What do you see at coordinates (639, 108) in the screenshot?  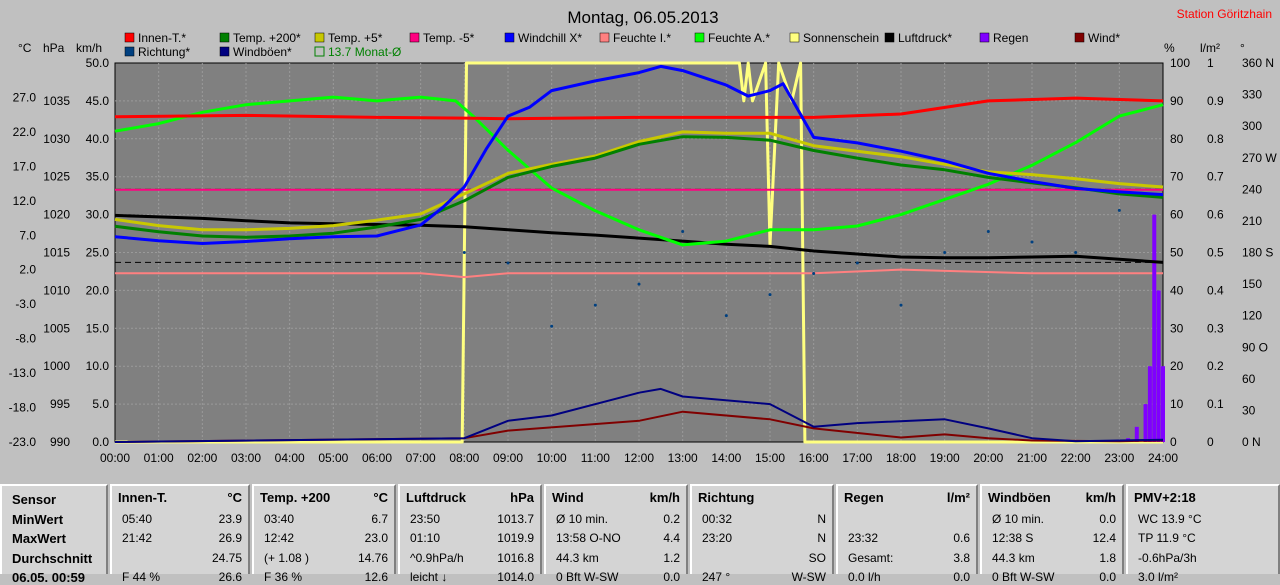 I see `series-line-innen-t-` at bounding box center [639, 108].